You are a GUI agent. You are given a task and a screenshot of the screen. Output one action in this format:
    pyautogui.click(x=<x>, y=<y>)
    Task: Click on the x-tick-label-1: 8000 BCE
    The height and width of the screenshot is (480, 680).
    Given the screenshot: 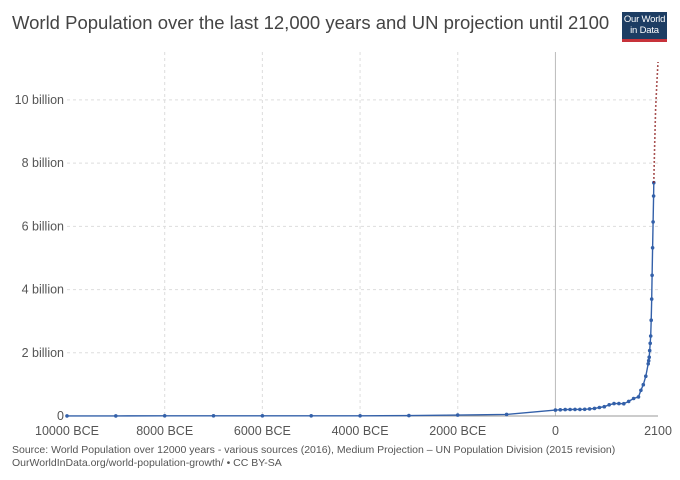 What is the action you would take?
    pyautogui.click(x=164, y=431)
    